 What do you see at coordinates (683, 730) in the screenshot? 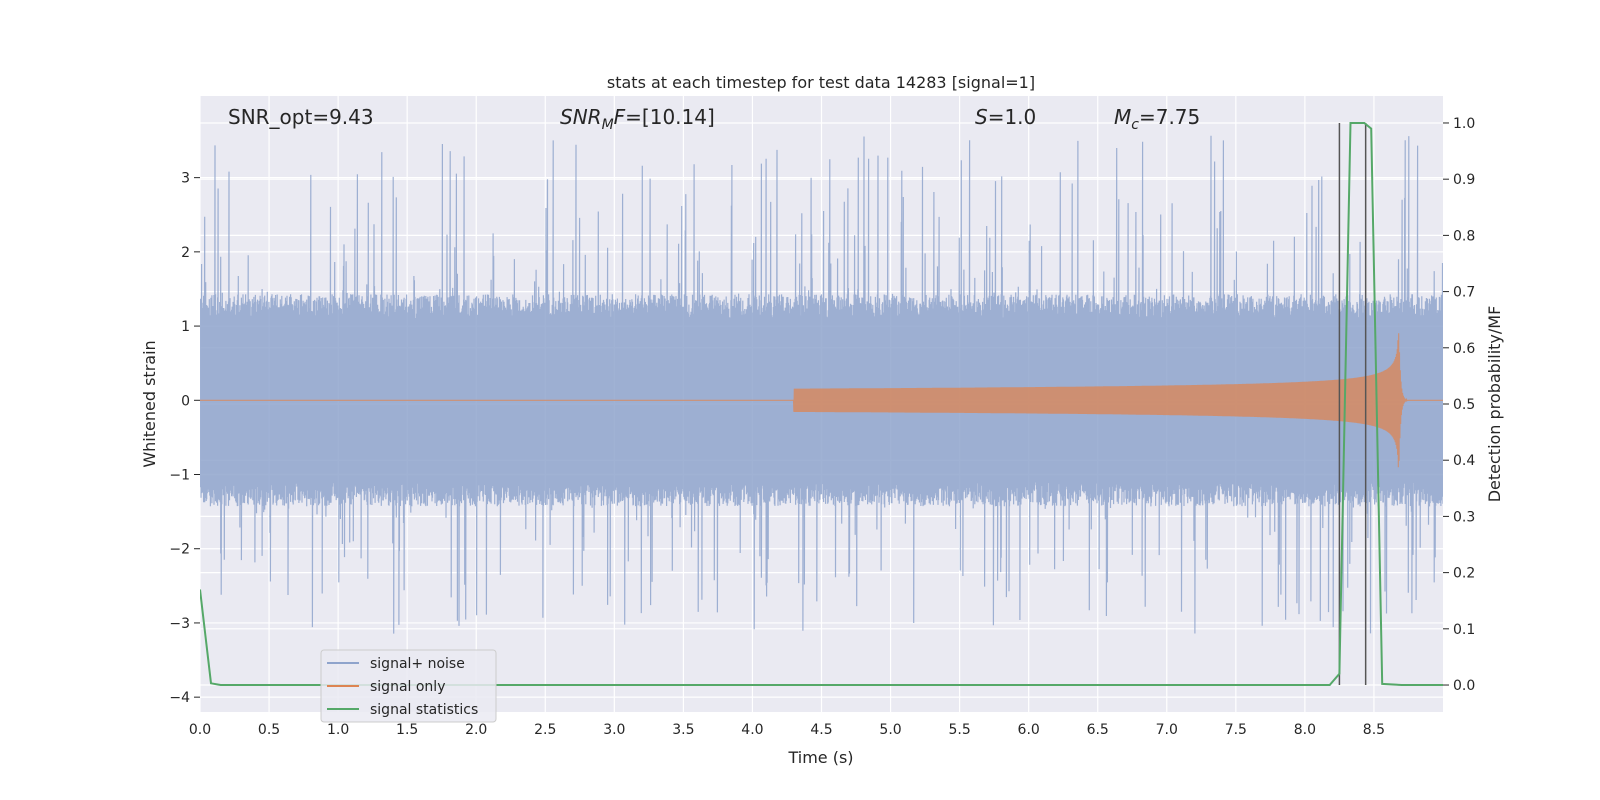
I see `x-tick-label: 3.5` at bounding box center [683, 730].